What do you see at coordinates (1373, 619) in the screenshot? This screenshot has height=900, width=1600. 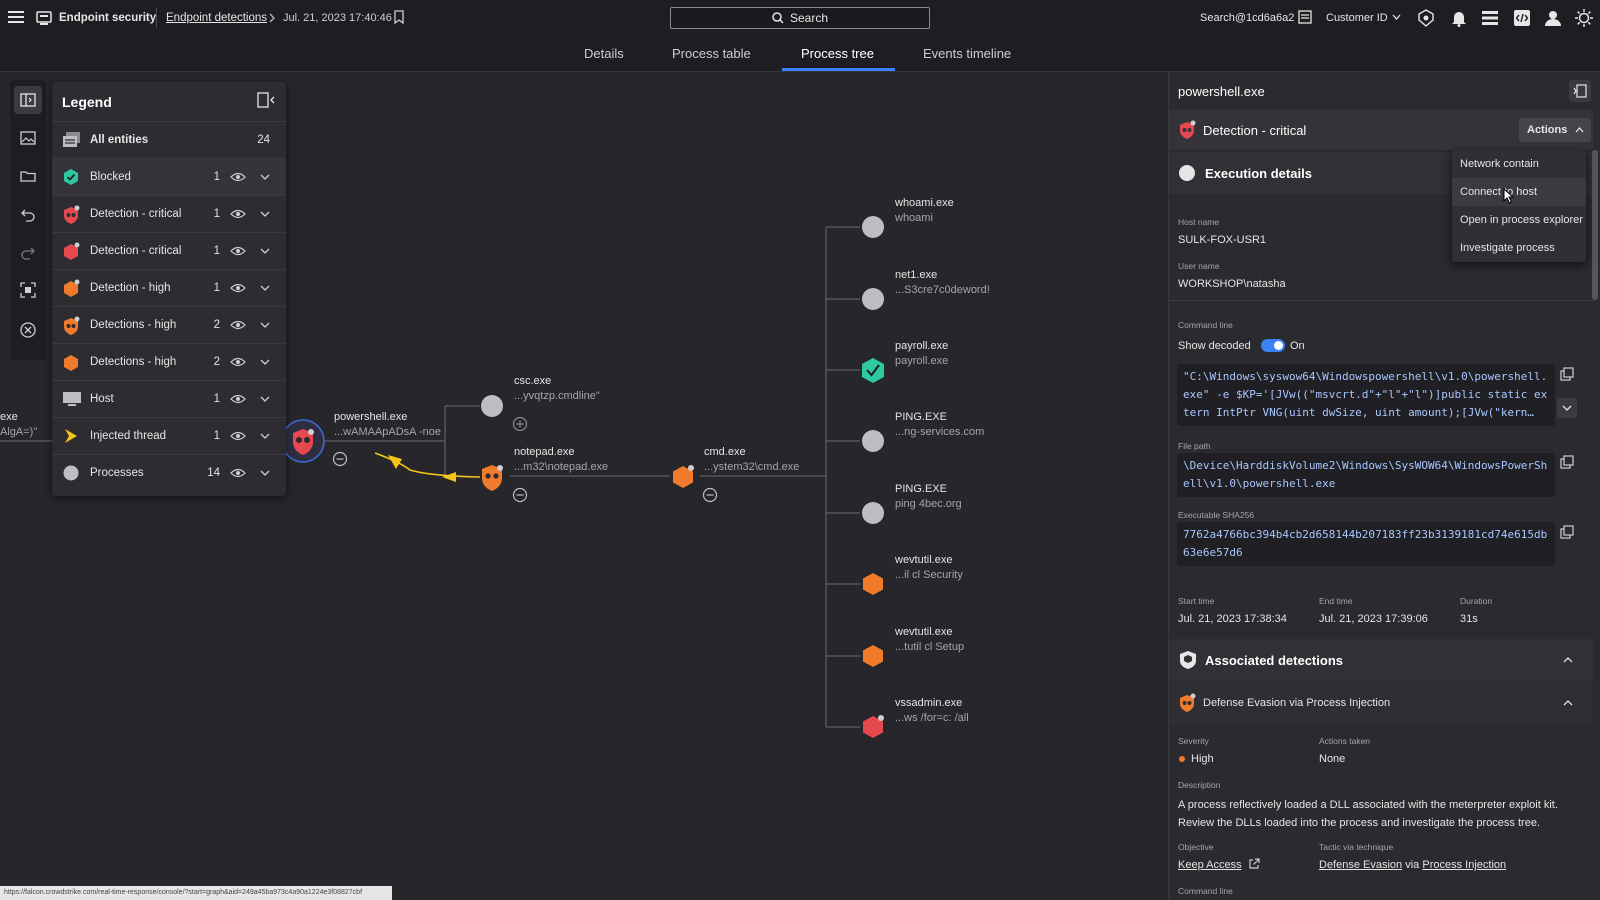 I see `end-time-value: Jul. 21, 2023 17:39:06` at bounding box center [1373, 619].